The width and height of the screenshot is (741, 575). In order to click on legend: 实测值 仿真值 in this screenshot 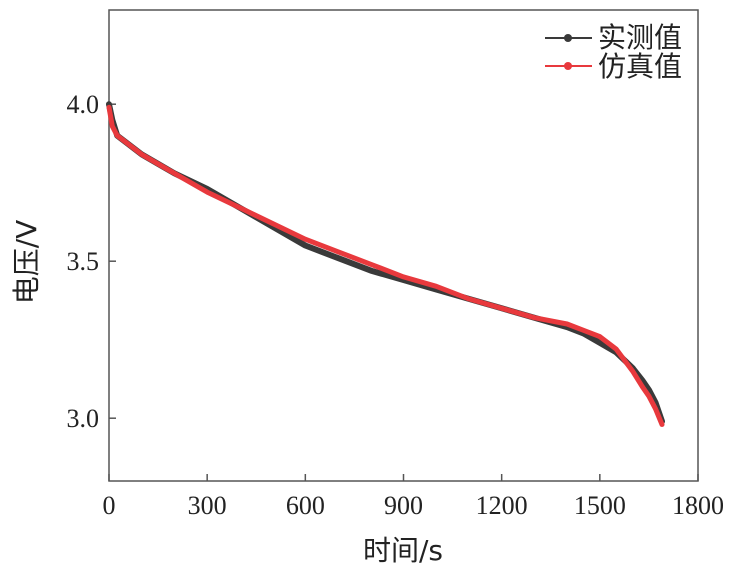, I will do `click(613, 52)`.